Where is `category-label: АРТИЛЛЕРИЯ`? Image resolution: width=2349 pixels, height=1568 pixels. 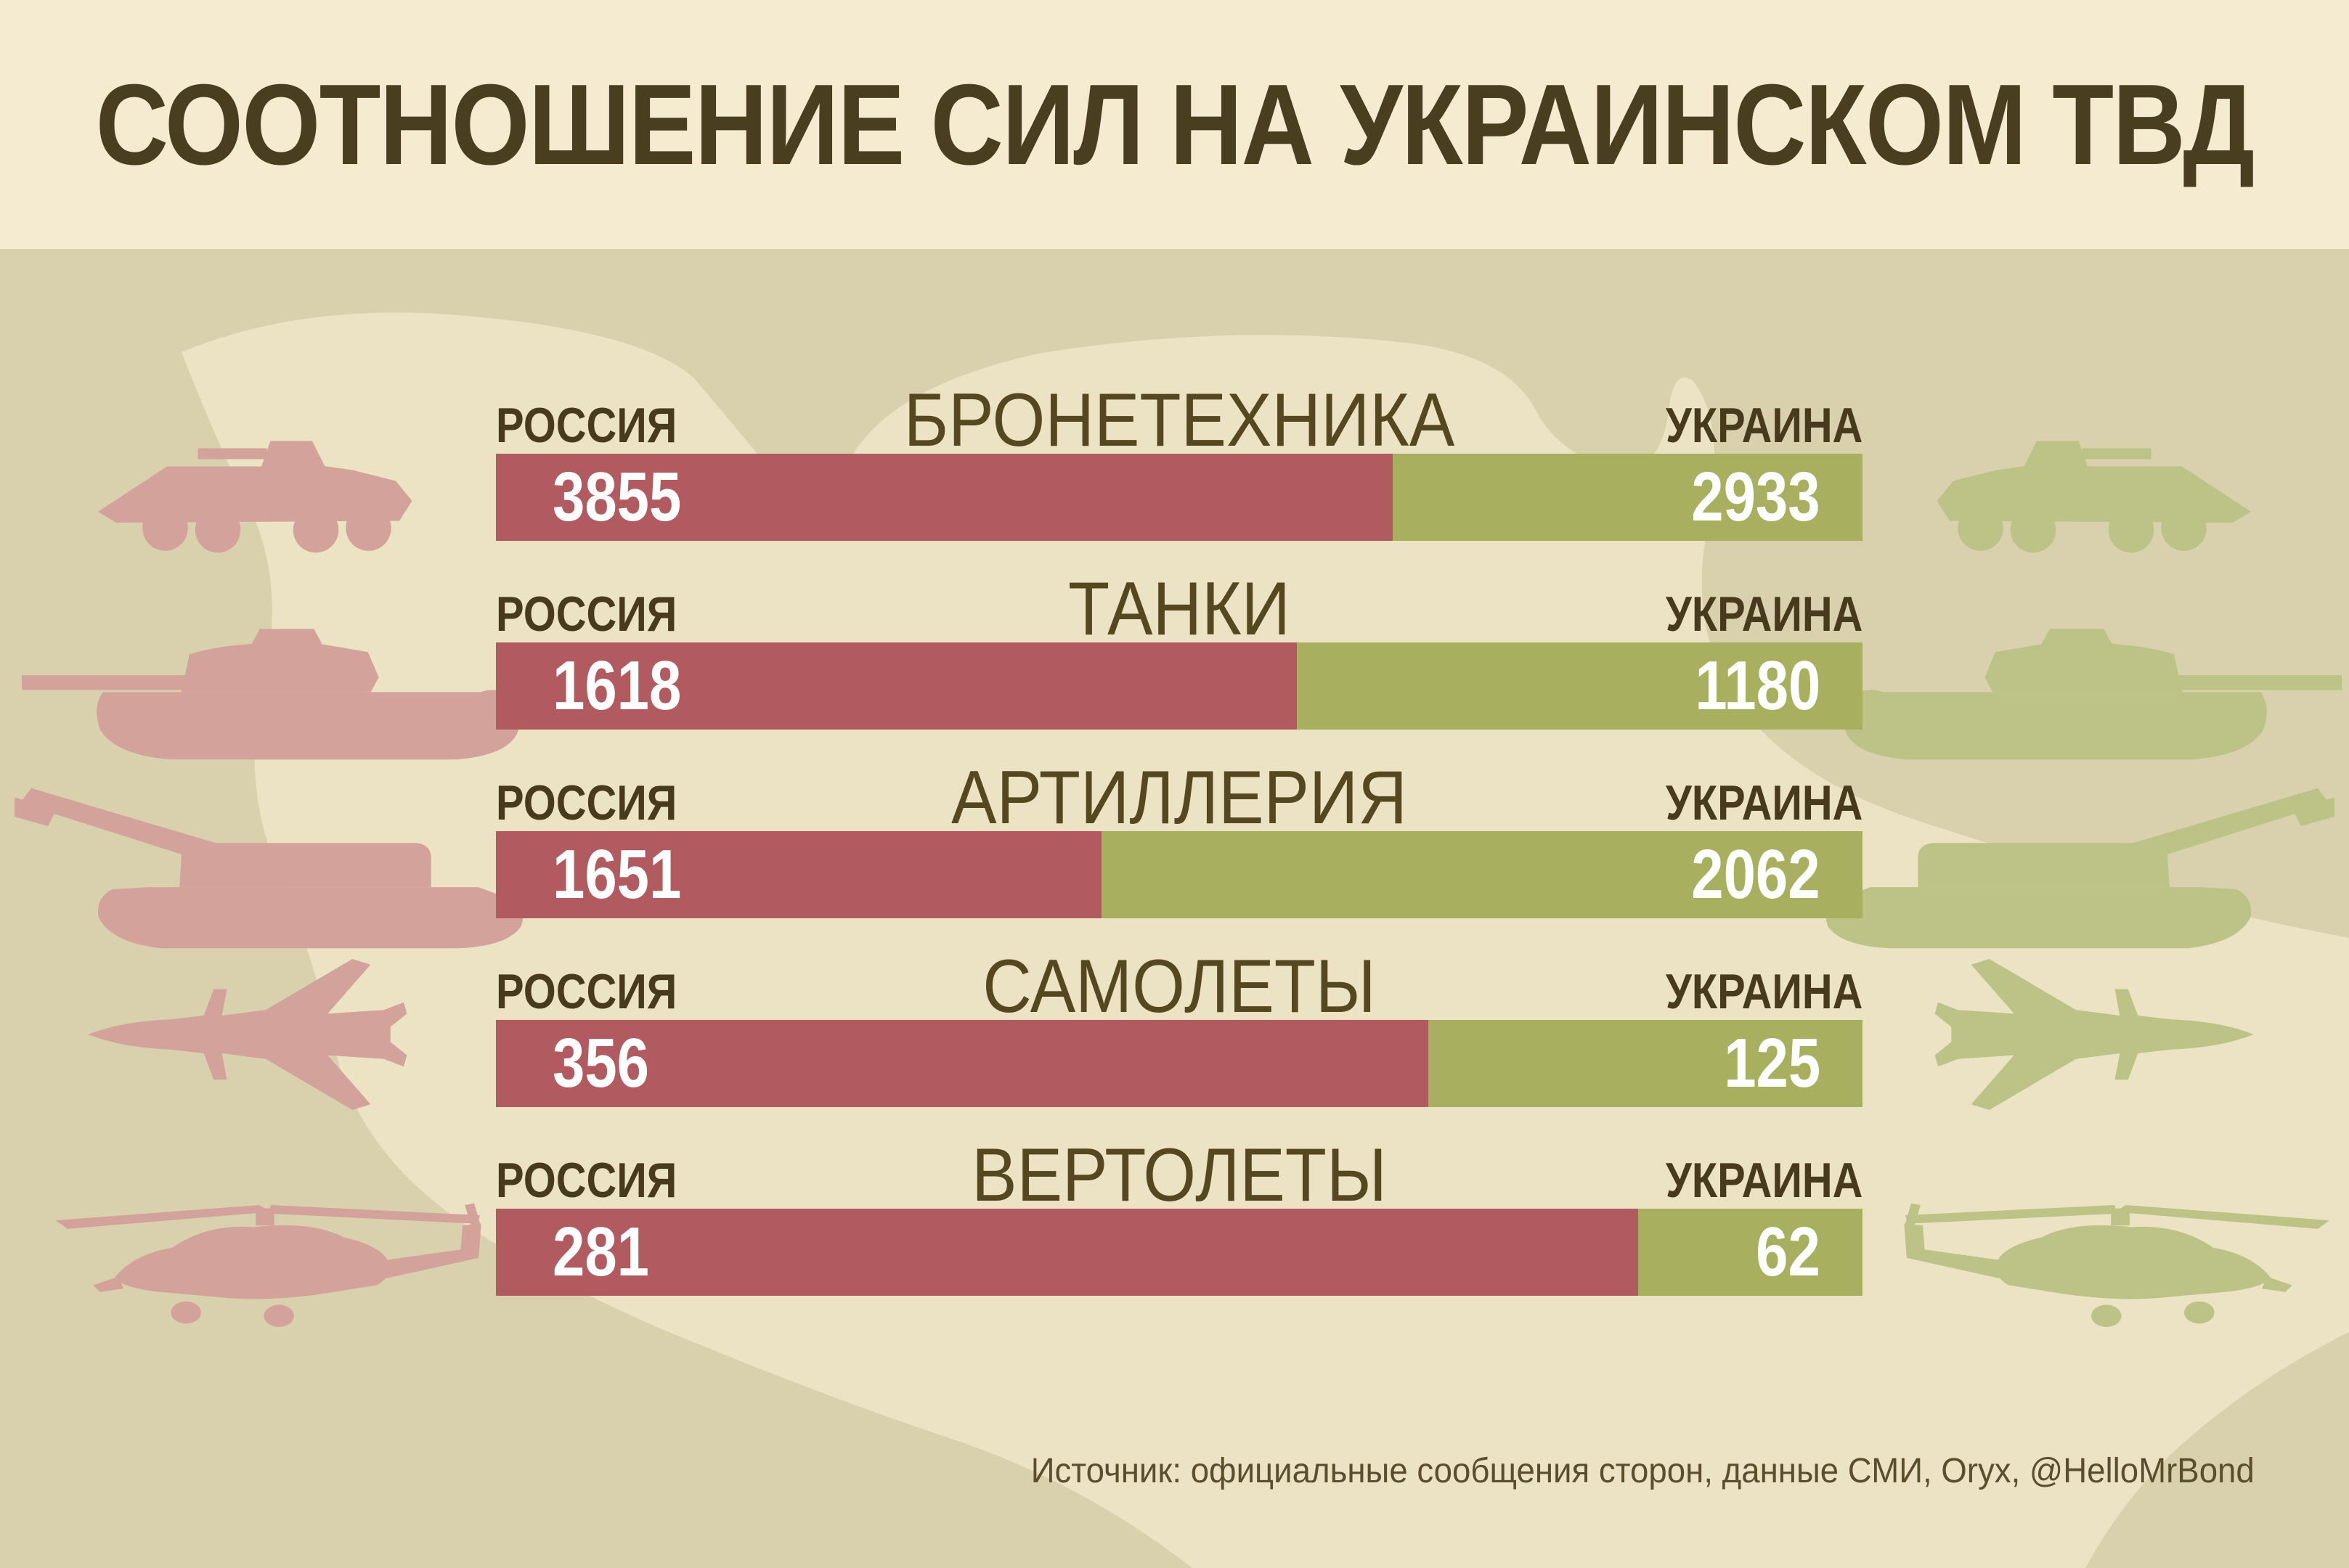
category-label: АРТИЛЛЕРИЯ is located at coordinates (1179, 798).